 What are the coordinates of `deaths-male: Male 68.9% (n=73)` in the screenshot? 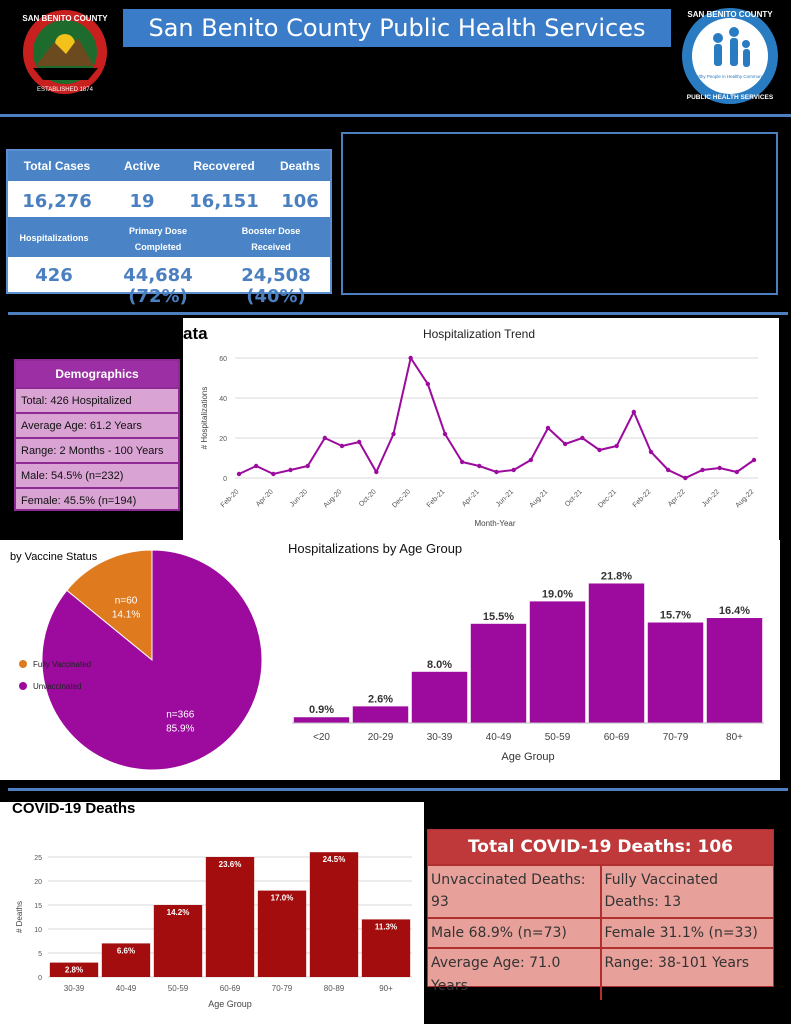 It's located at (499, 932).